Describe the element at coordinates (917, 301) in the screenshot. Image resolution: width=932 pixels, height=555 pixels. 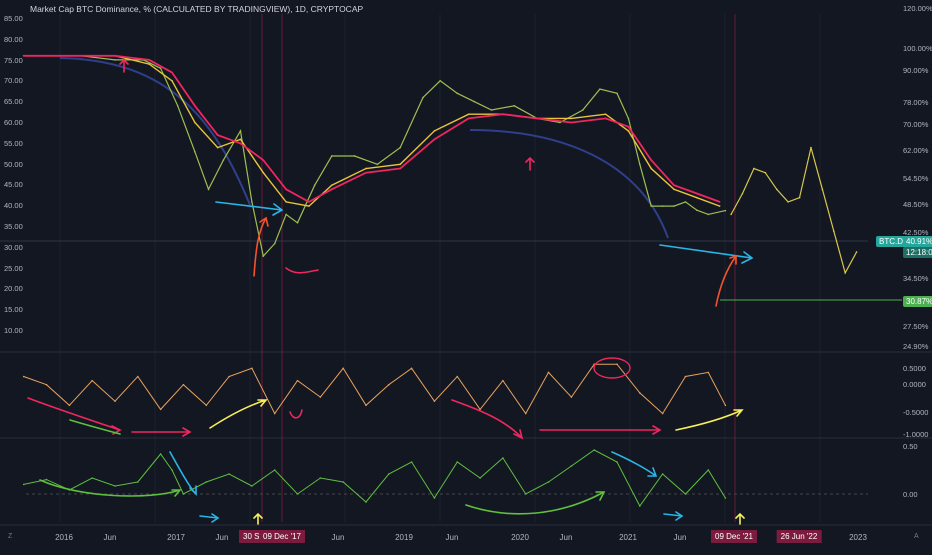
I see `target-badge: 30.87%` at that location.